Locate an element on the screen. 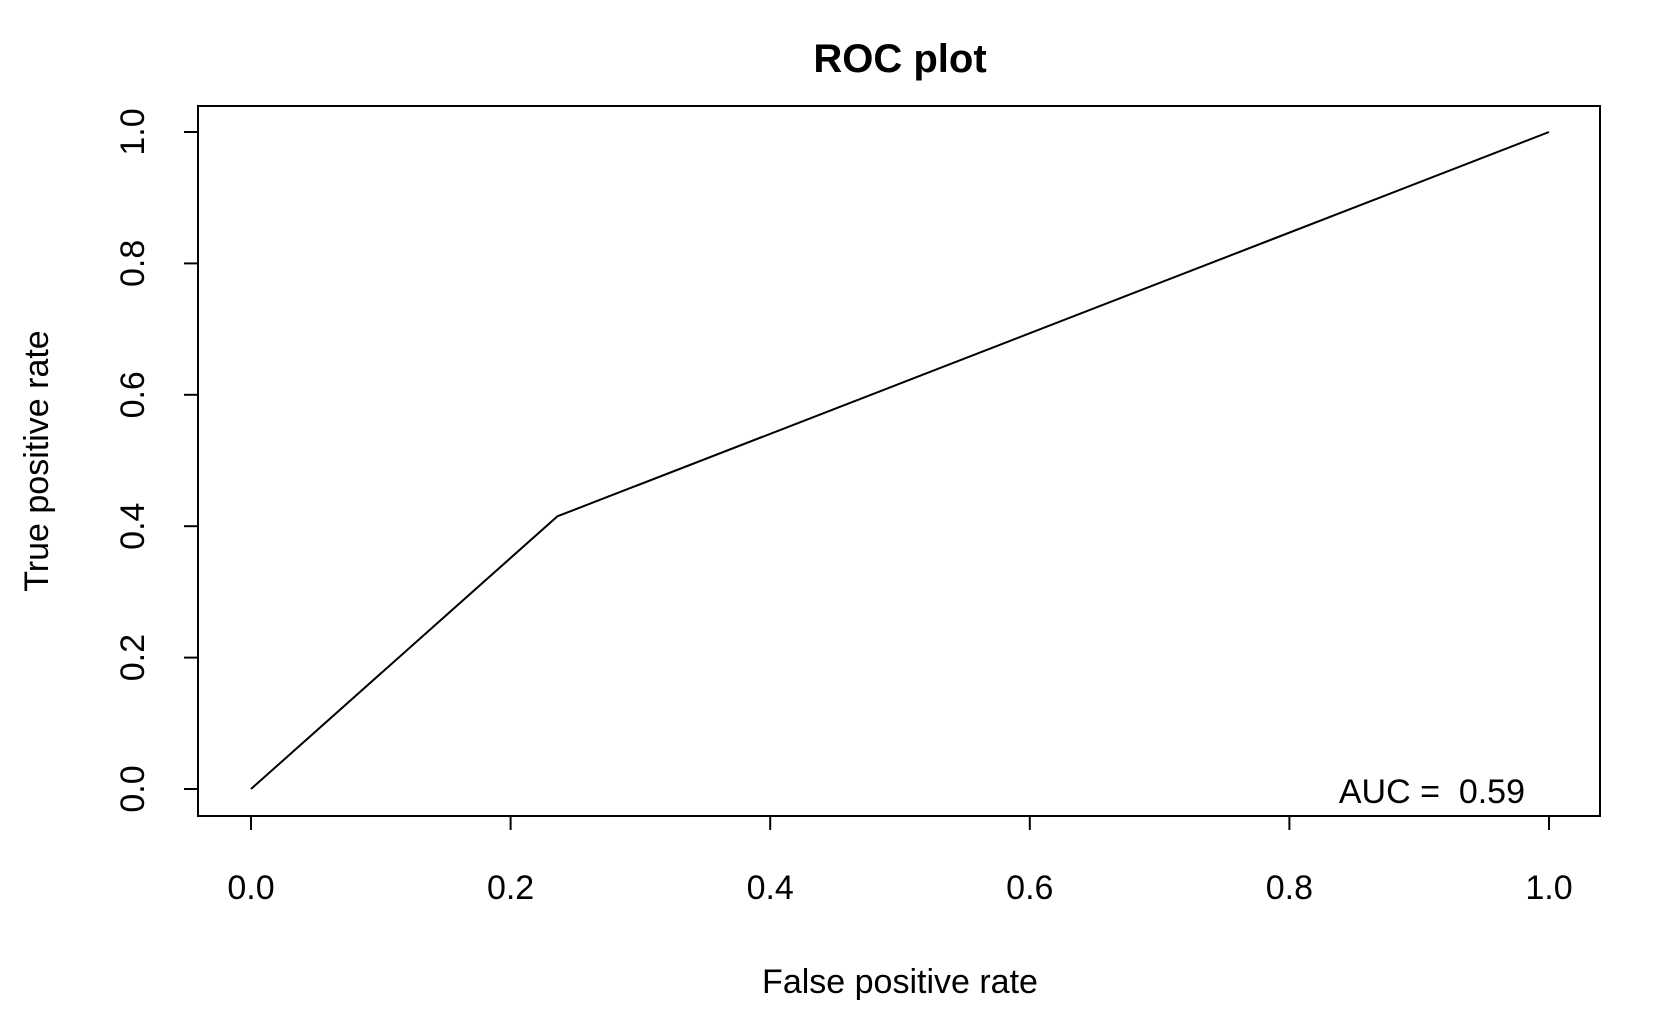  y-axis-label: True positive rate is located at coordinates (37, 460).